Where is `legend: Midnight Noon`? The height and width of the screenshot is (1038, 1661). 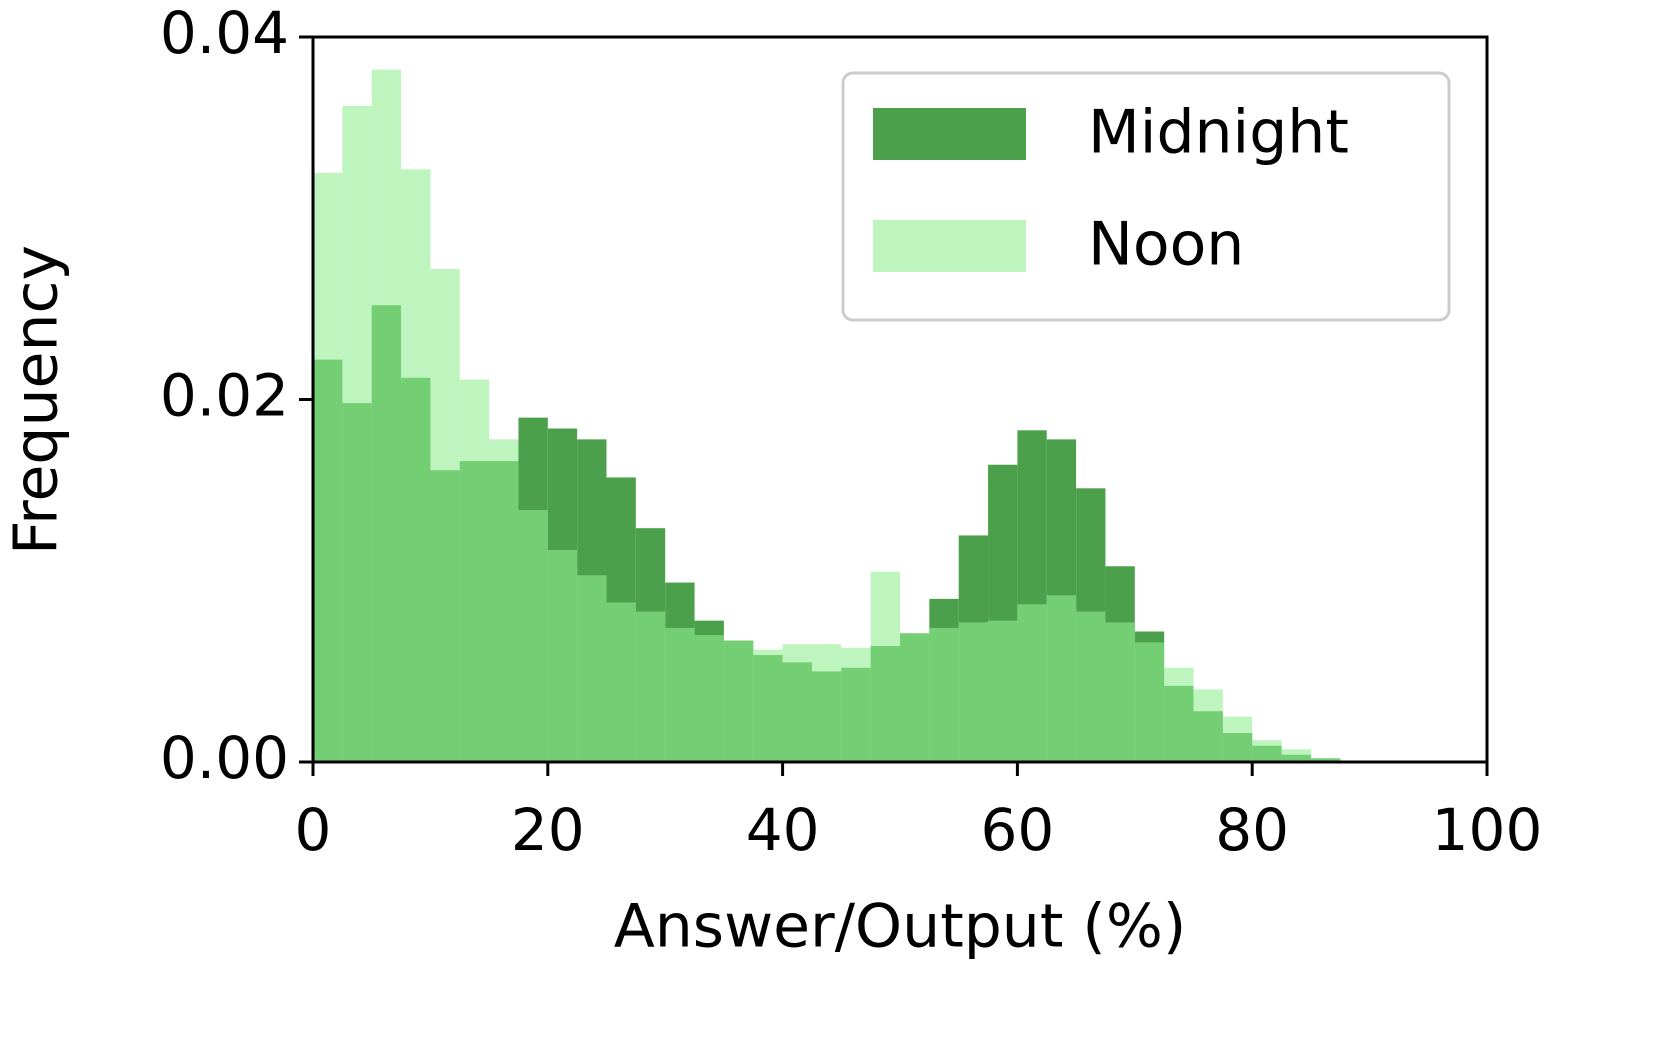
legend: Midnight Noon is located at coordinates (1146, 196).